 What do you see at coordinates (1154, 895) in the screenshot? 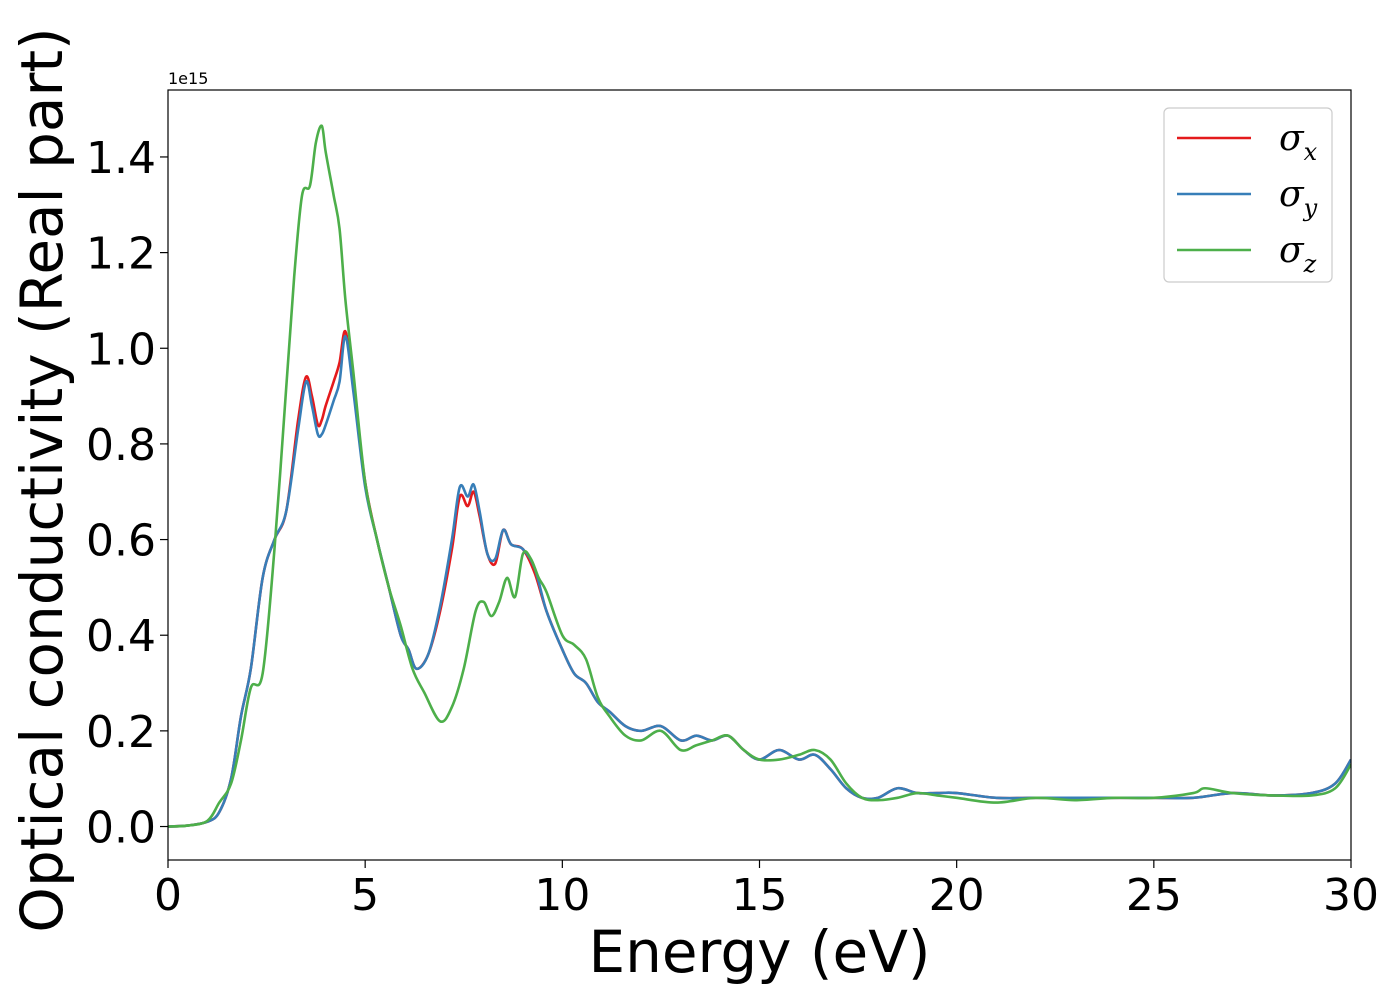
I see `x-tick-label: 25` at bounding box center [1154, 895].